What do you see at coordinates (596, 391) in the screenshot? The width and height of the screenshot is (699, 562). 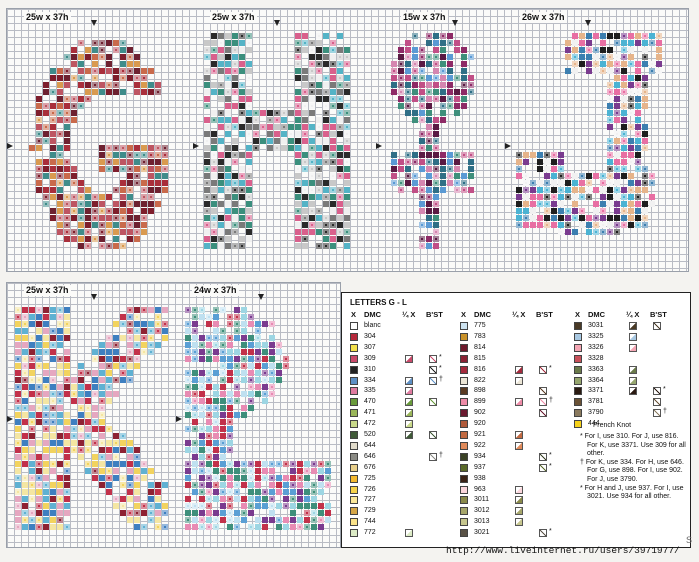 I see `dmc-number: 3371` at bounding box center [596, 391].